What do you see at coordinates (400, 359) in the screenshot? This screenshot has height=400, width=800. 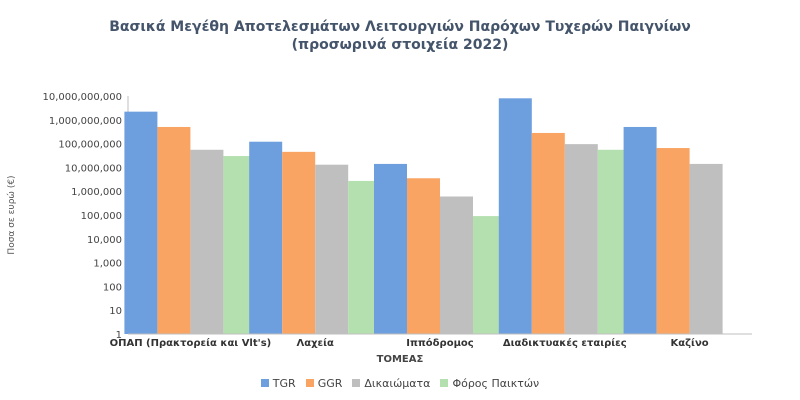 I see `x-axis-label: ΤΟΜΕΑΣ` at bounding box center [400, 359].